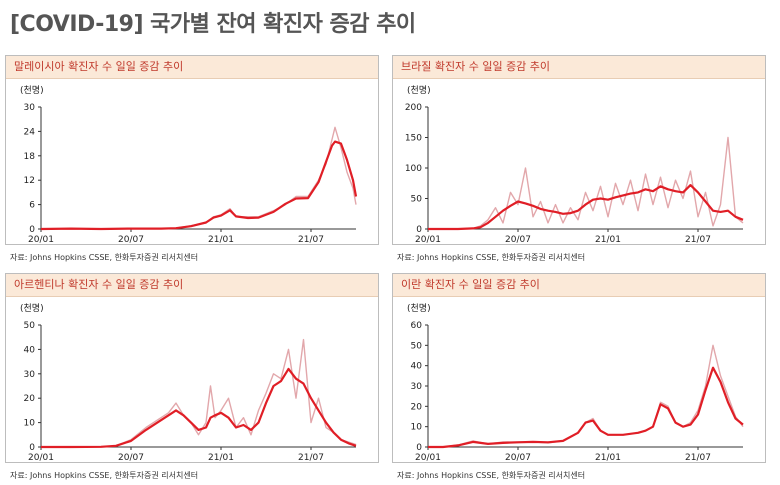 Image resolution: width=780 pixels, height=485 pixels. I want to click on chart-malaysia: (천명) 0 6 12 18 24 30 20/01 20/07 21/01 21/07, so click(189, 164).